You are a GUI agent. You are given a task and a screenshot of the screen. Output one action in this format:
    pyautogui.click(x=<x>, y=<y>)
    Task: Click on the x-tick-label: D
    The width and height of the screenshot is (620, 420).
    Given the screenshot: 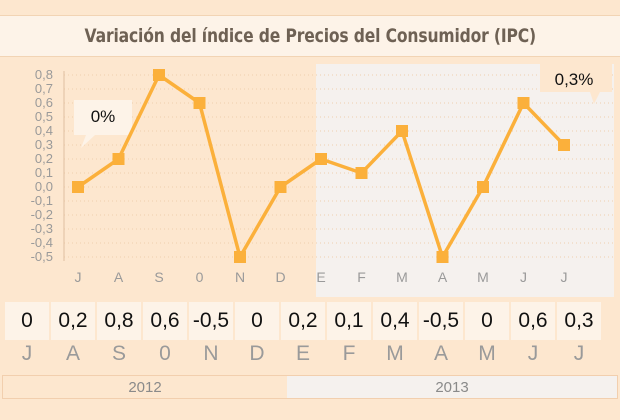 What is the action you would take?
    pyautogui.click(x=280, y=277)
    